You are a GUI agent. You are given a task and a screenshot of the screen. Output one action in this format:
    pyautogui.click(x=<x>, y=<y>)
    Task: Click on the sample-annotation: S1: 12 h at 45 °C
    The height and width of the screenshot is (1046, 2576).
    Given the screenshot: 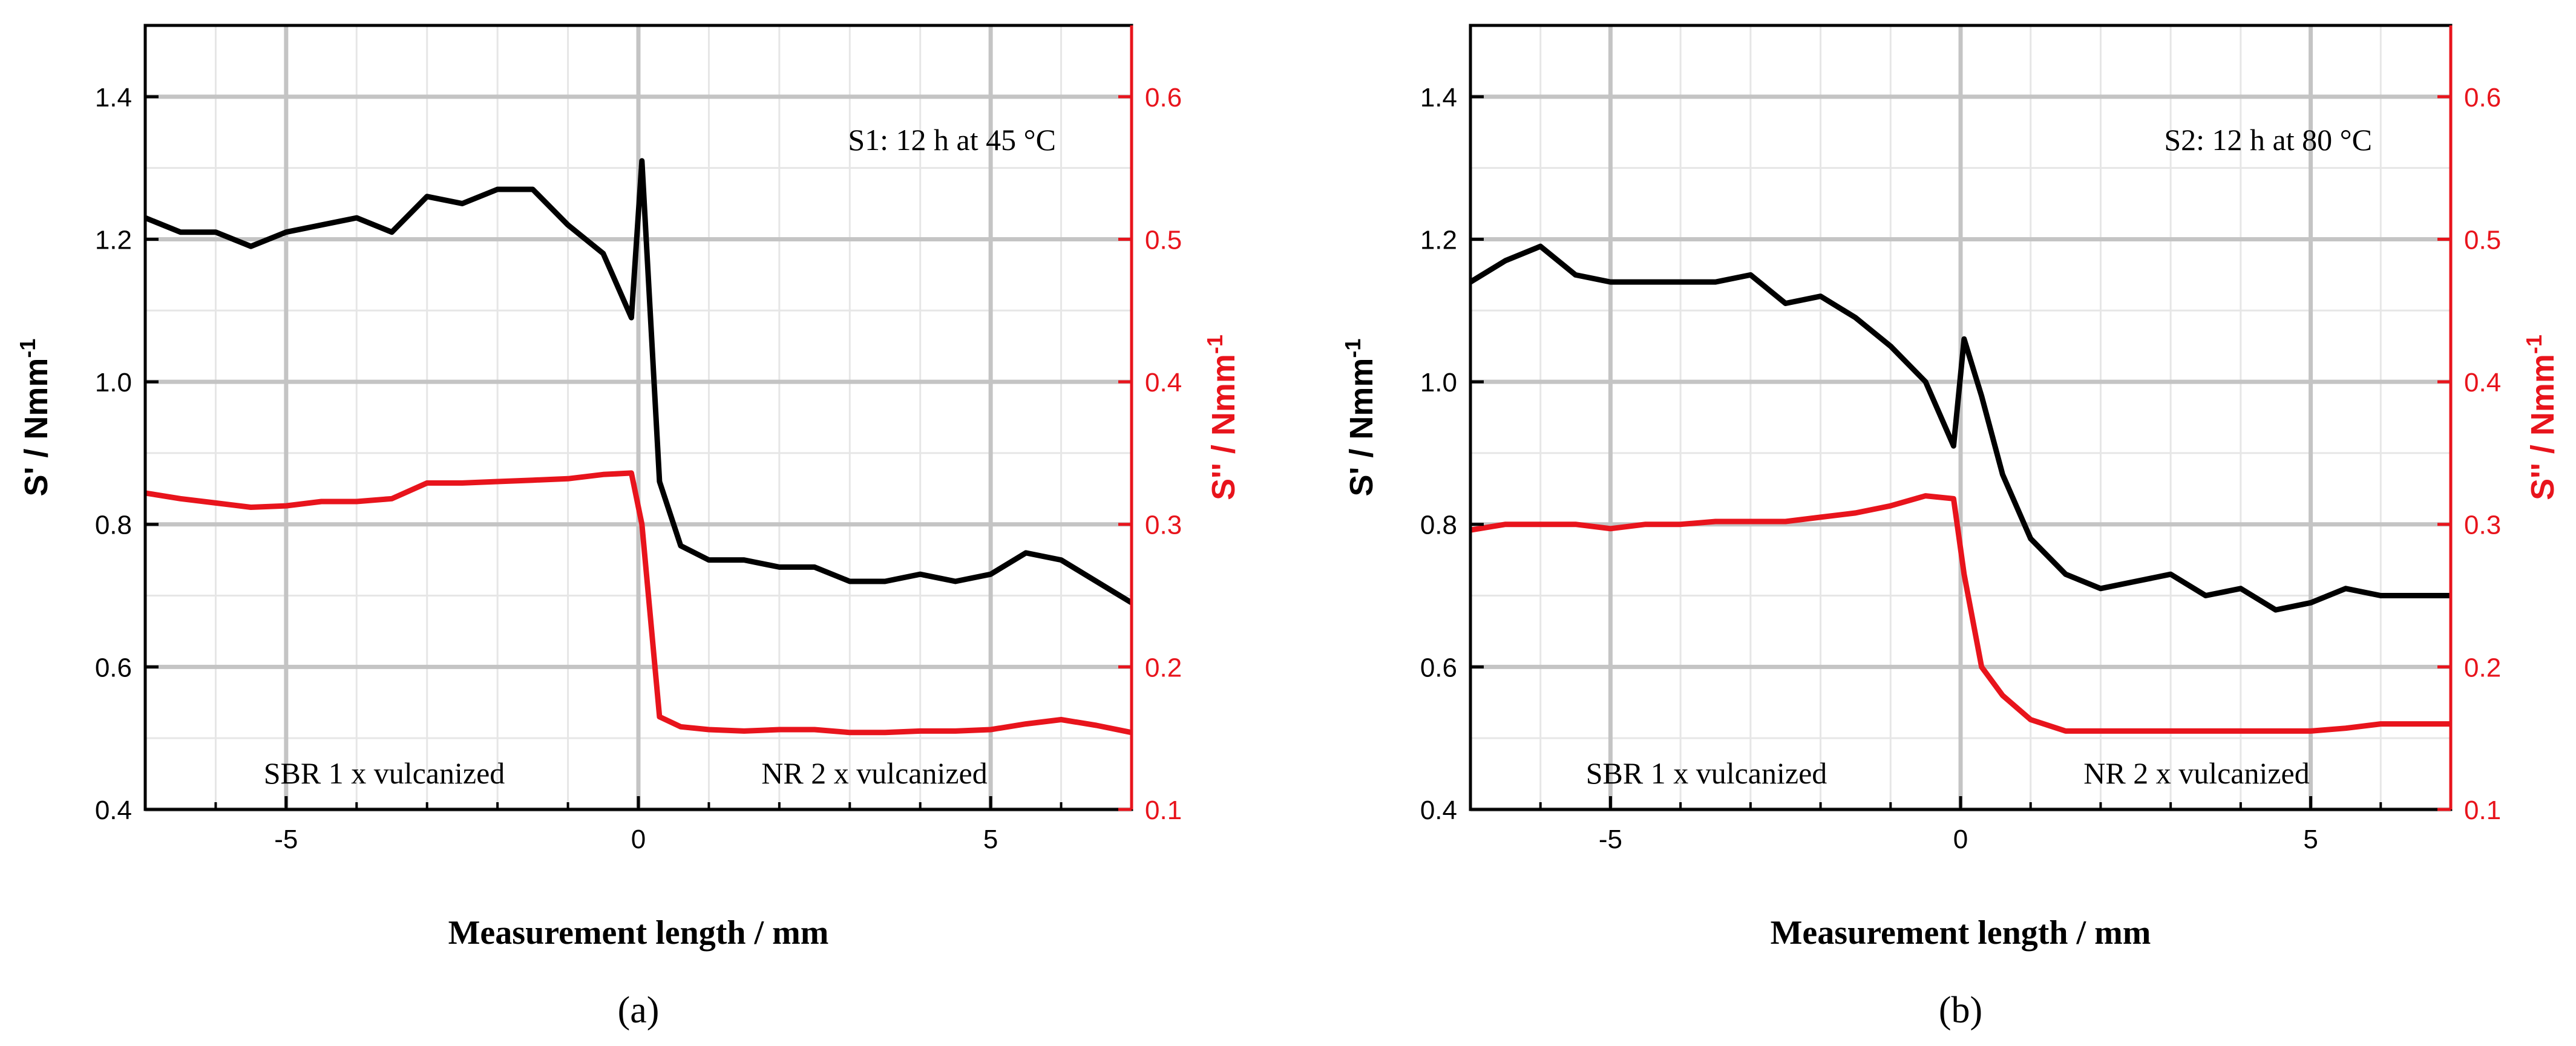 What is the action you would take?
    pyautogui.click(x=952, y=140)
    